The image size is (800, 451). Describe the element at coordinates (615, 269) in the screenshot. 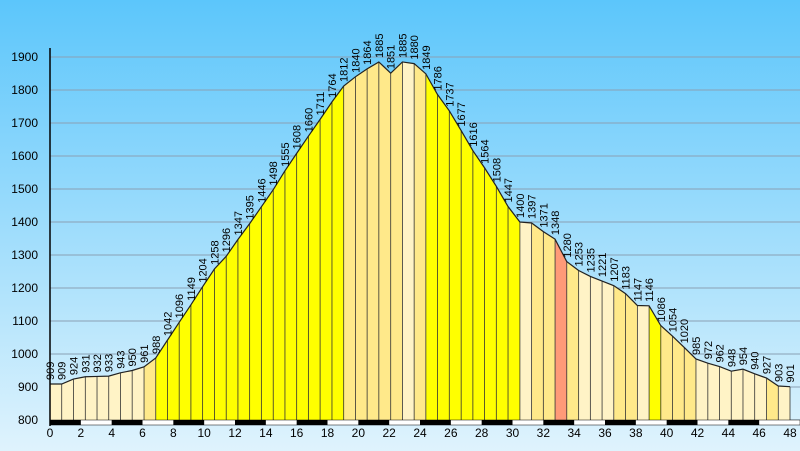

I see `value-label: 1207` at that location.